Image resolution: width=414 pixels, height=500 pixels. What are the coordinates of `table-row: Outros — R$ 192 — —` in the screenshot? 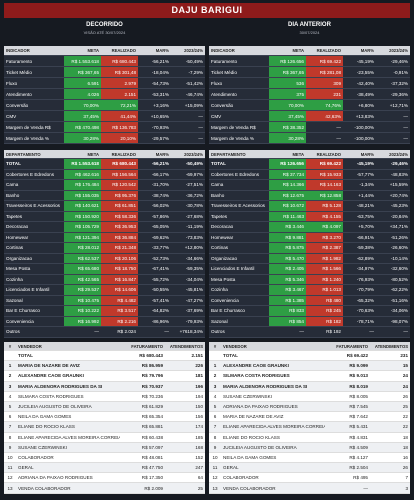 It's located at (309, 332).